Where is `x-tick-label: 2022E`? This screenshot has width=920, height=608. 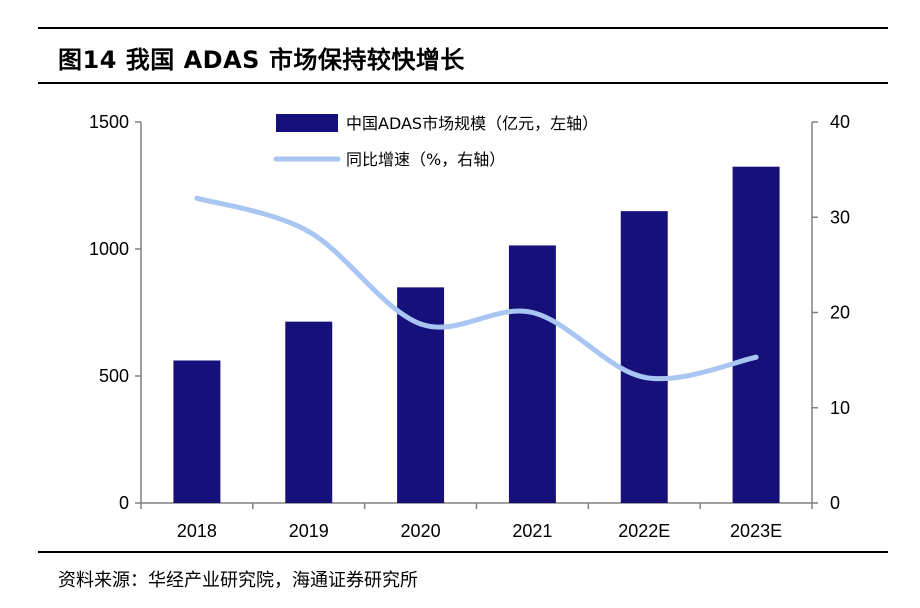 x-tick-label: 2022E is located at coordinates (644, 531).